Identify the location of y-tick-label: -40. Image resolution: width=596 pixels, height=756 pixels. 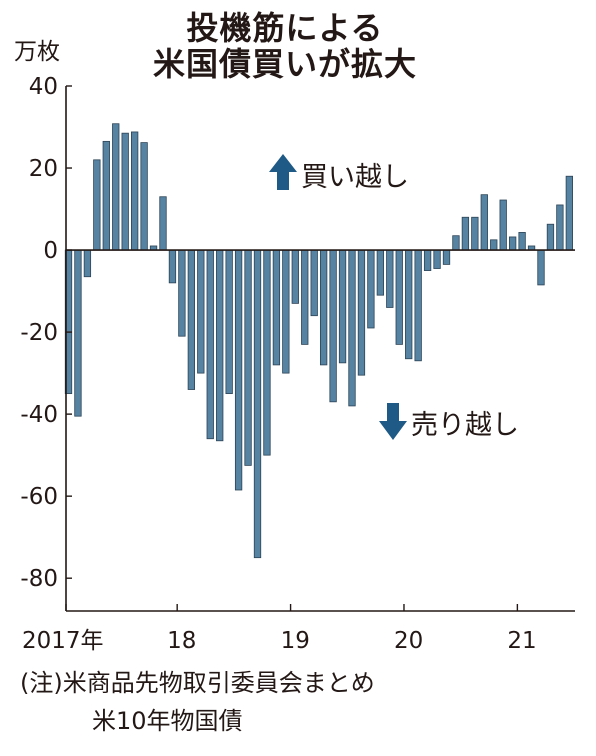
(39, 415).